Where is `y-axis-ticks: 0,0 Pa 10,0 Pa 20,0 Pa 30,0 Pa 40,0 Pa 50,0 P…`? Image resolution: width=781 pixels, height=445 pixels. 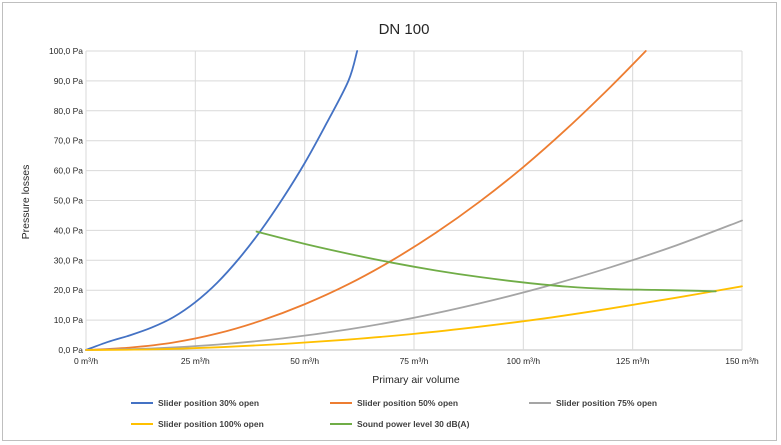
y-axis-ticks: 0,0 Pa 10,0 Pa 20,0 Pa 30,0 Pa 40,0 Pa 50,0 P… is located at coordinates (66, 200).